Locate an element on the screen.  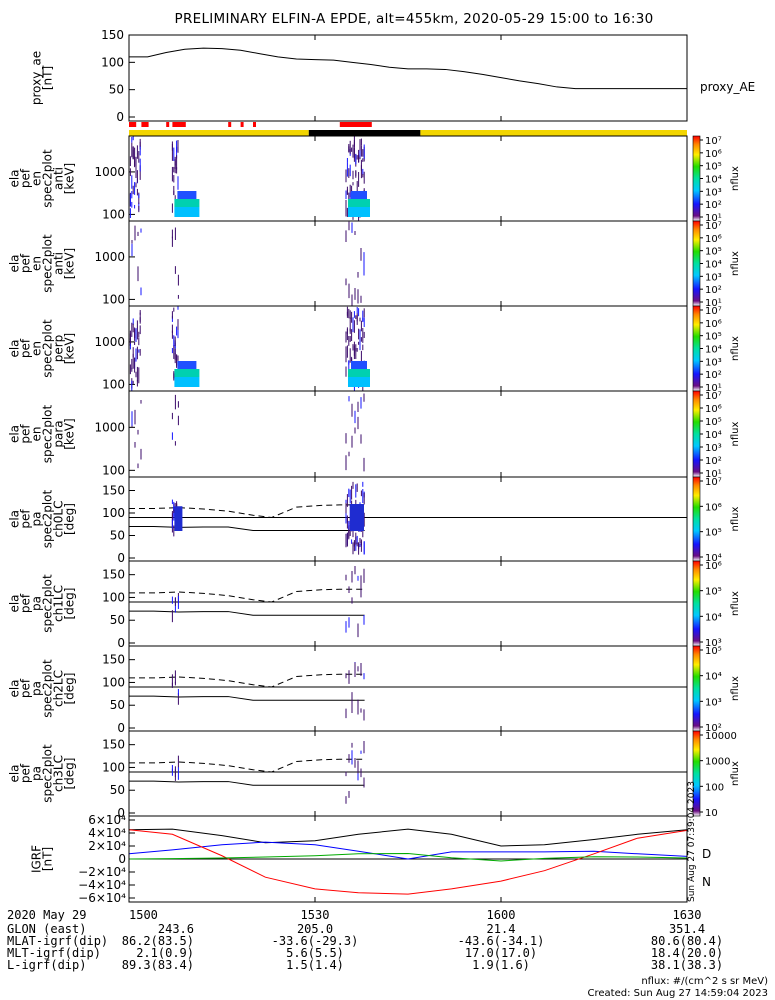
side-label-d: D is located at coordinates (706, 854).